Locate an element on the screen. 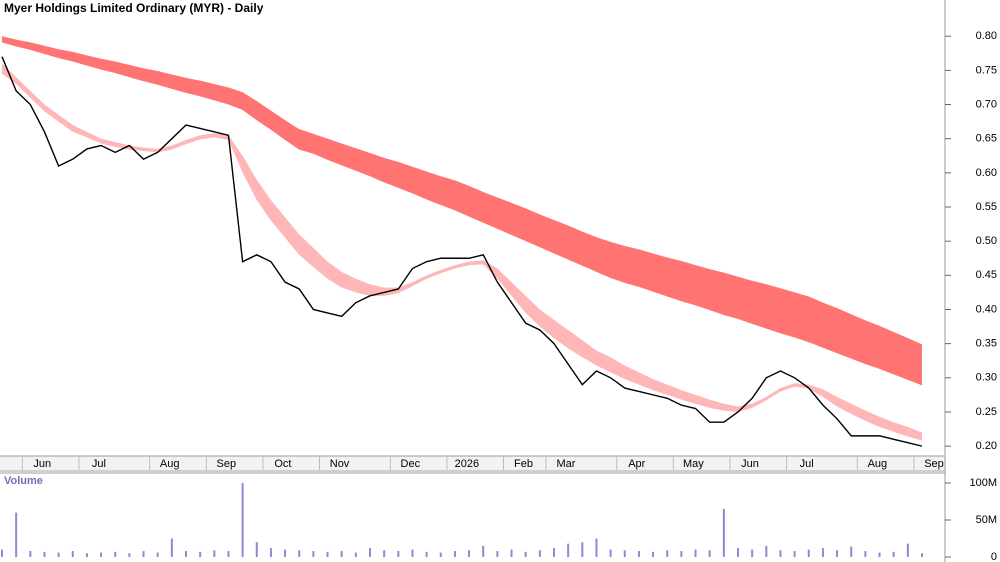 The width and height of the screenshot is (1000, 562). volume-title: Volume is located at coordinates (23, 481).